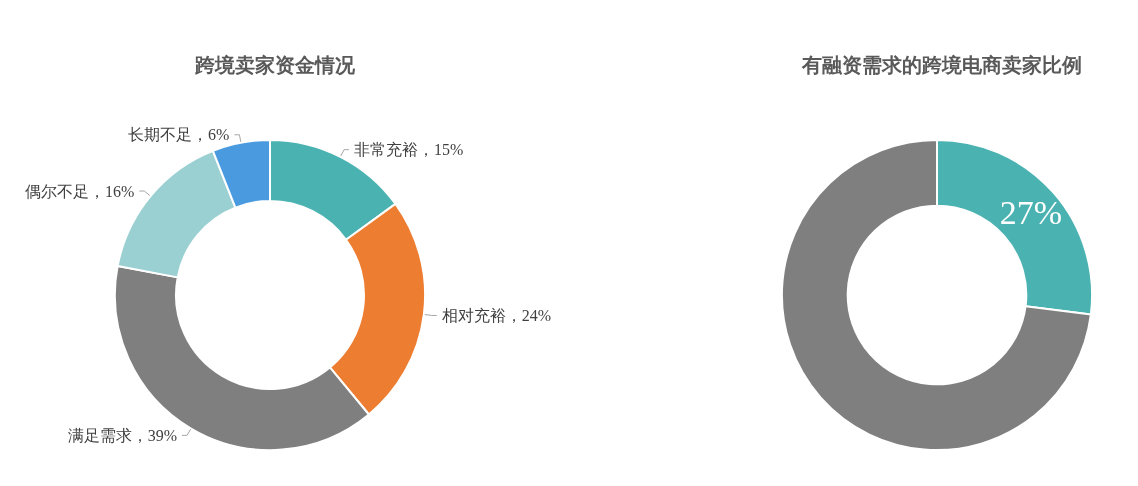 The image size is (1138, 486). I want to click on chart-title: 有融资需求的跨境电商卖家比例, so click(941, 65).